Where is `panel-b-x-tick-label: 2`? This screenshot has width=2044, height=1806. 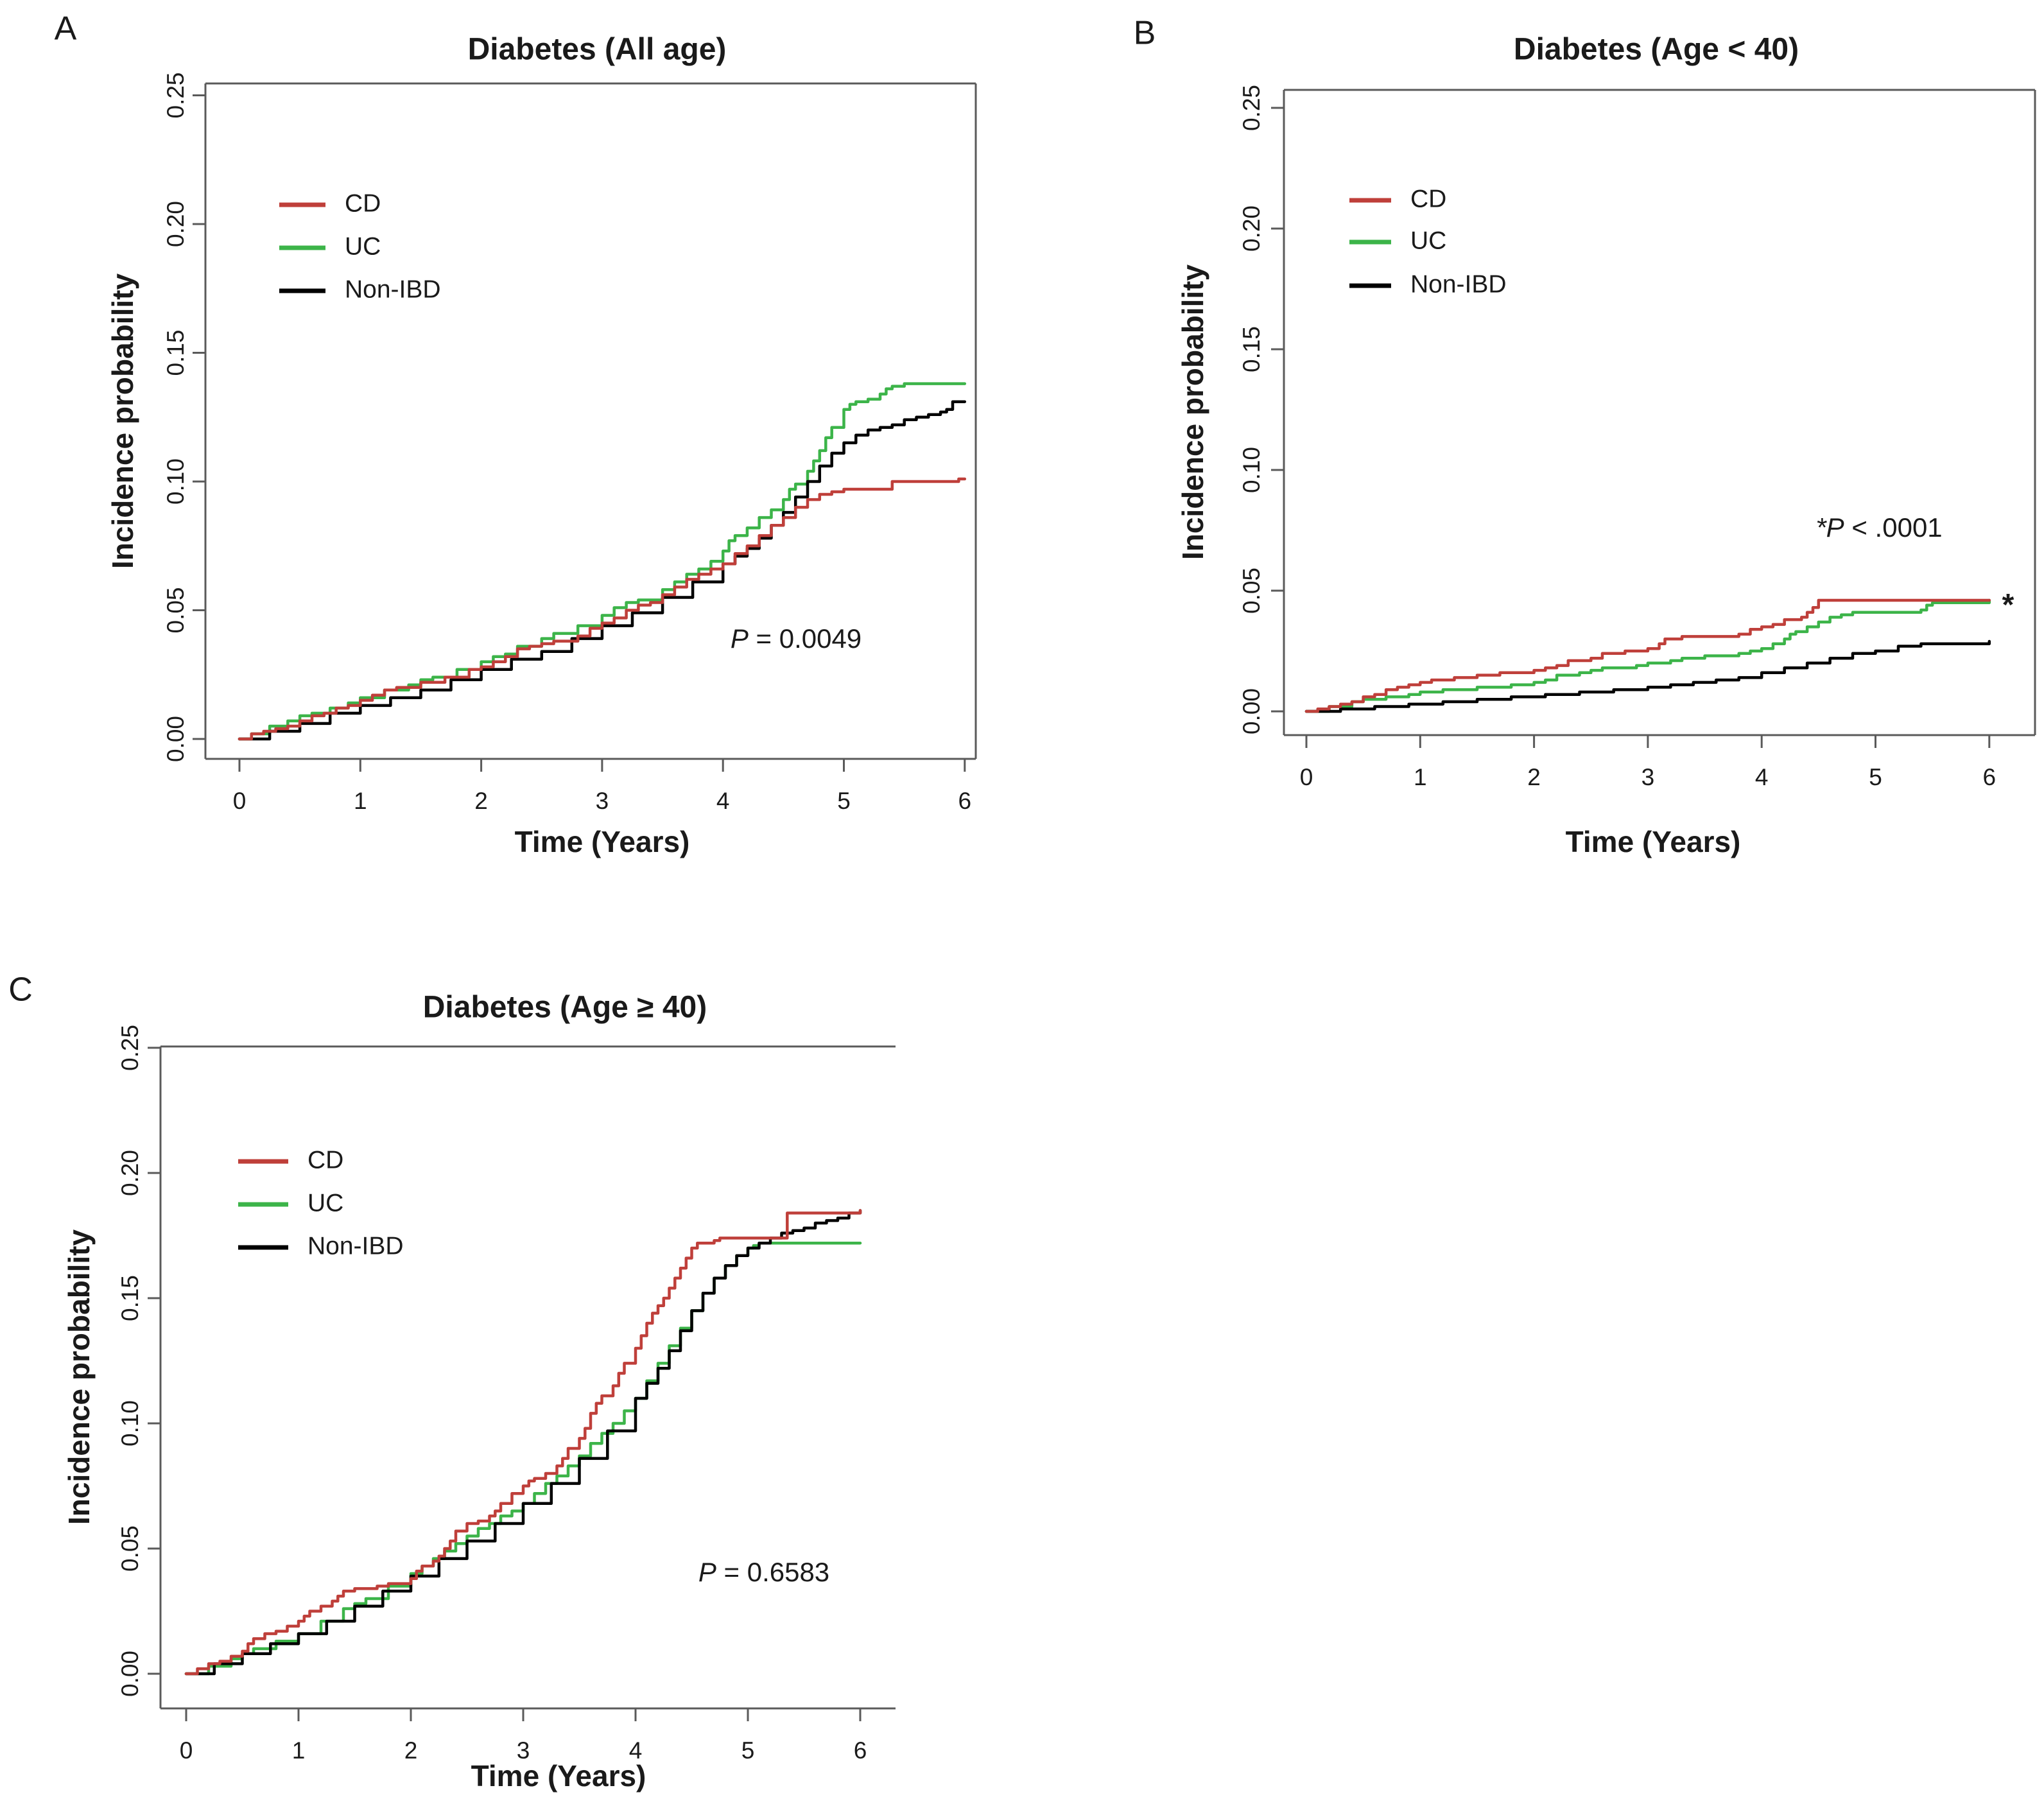 panel-b-x-tick-label: 2 is located at coordinates (1534, 777).